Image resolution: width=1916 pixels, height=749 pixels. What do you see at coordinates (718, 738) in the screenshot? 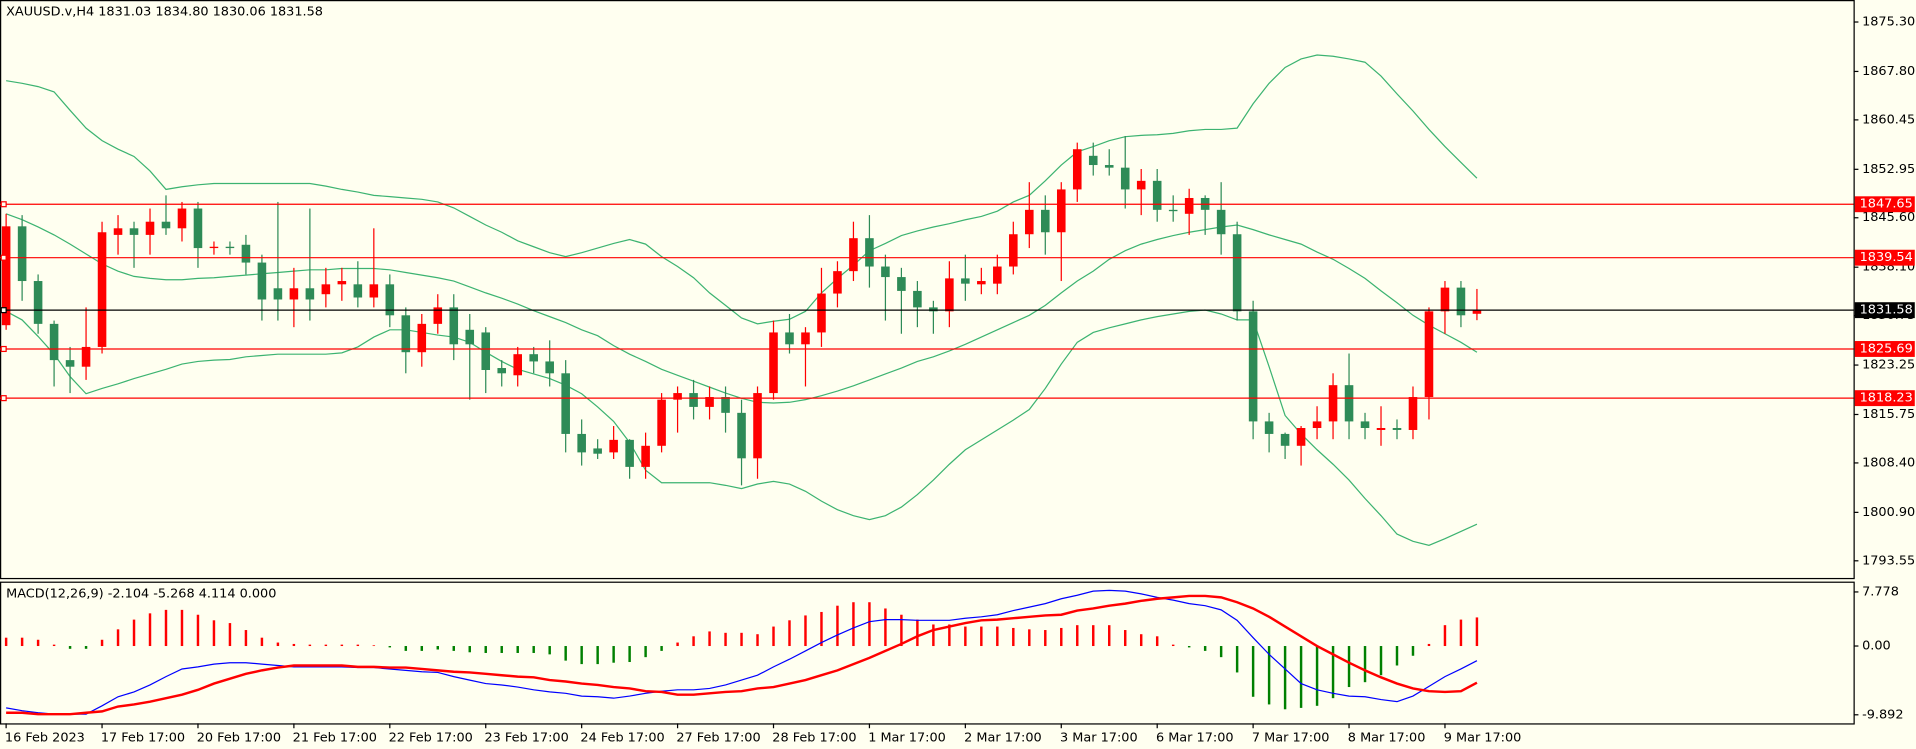
I see `x-tick-label: 27 Feb 17:00` at bounding box center [718, 738].